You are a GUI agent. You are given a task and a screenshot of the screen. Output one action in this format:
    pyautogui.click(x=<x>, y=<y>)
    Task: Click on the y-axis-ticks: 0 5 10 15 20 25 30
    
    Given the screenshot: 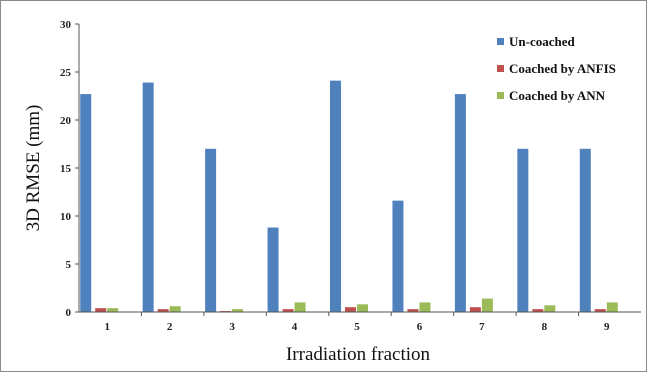 What is the action you would take?
    pyautogui.click(x=69, y=169)
    